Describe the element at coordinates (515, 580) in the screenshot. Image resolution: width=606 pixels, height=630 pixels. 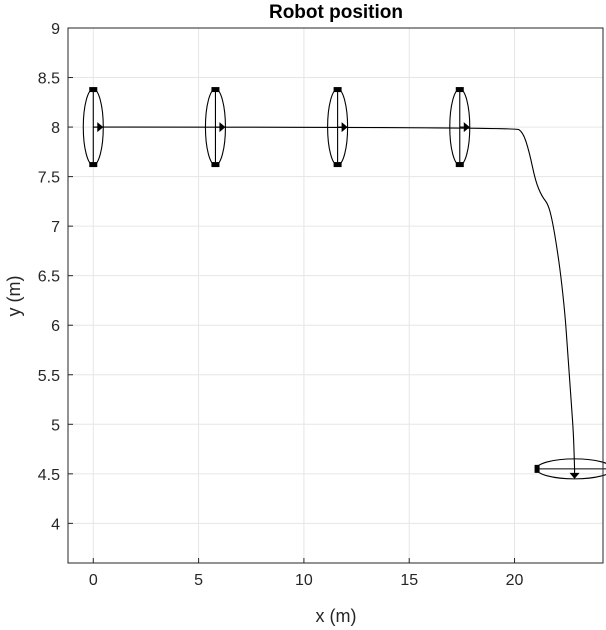
I see `x-tick-label: 20` at that location.